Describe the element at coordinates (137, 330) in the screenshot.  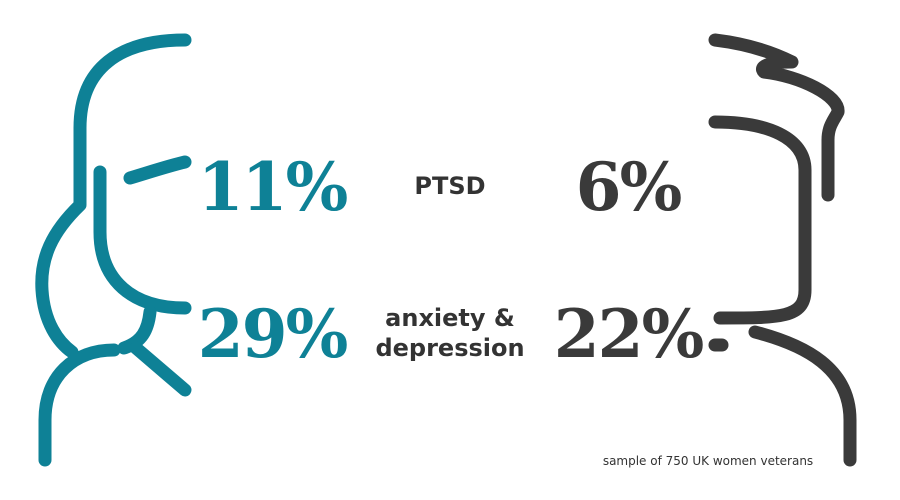
I see `neck` at that location.